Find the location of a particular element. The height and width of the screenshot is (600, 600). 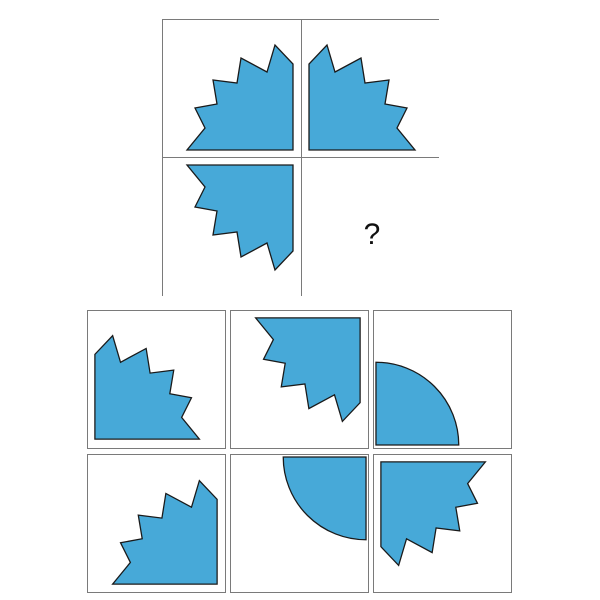

puzzle-cell-bottom-left is located at coordinates (232, 227).